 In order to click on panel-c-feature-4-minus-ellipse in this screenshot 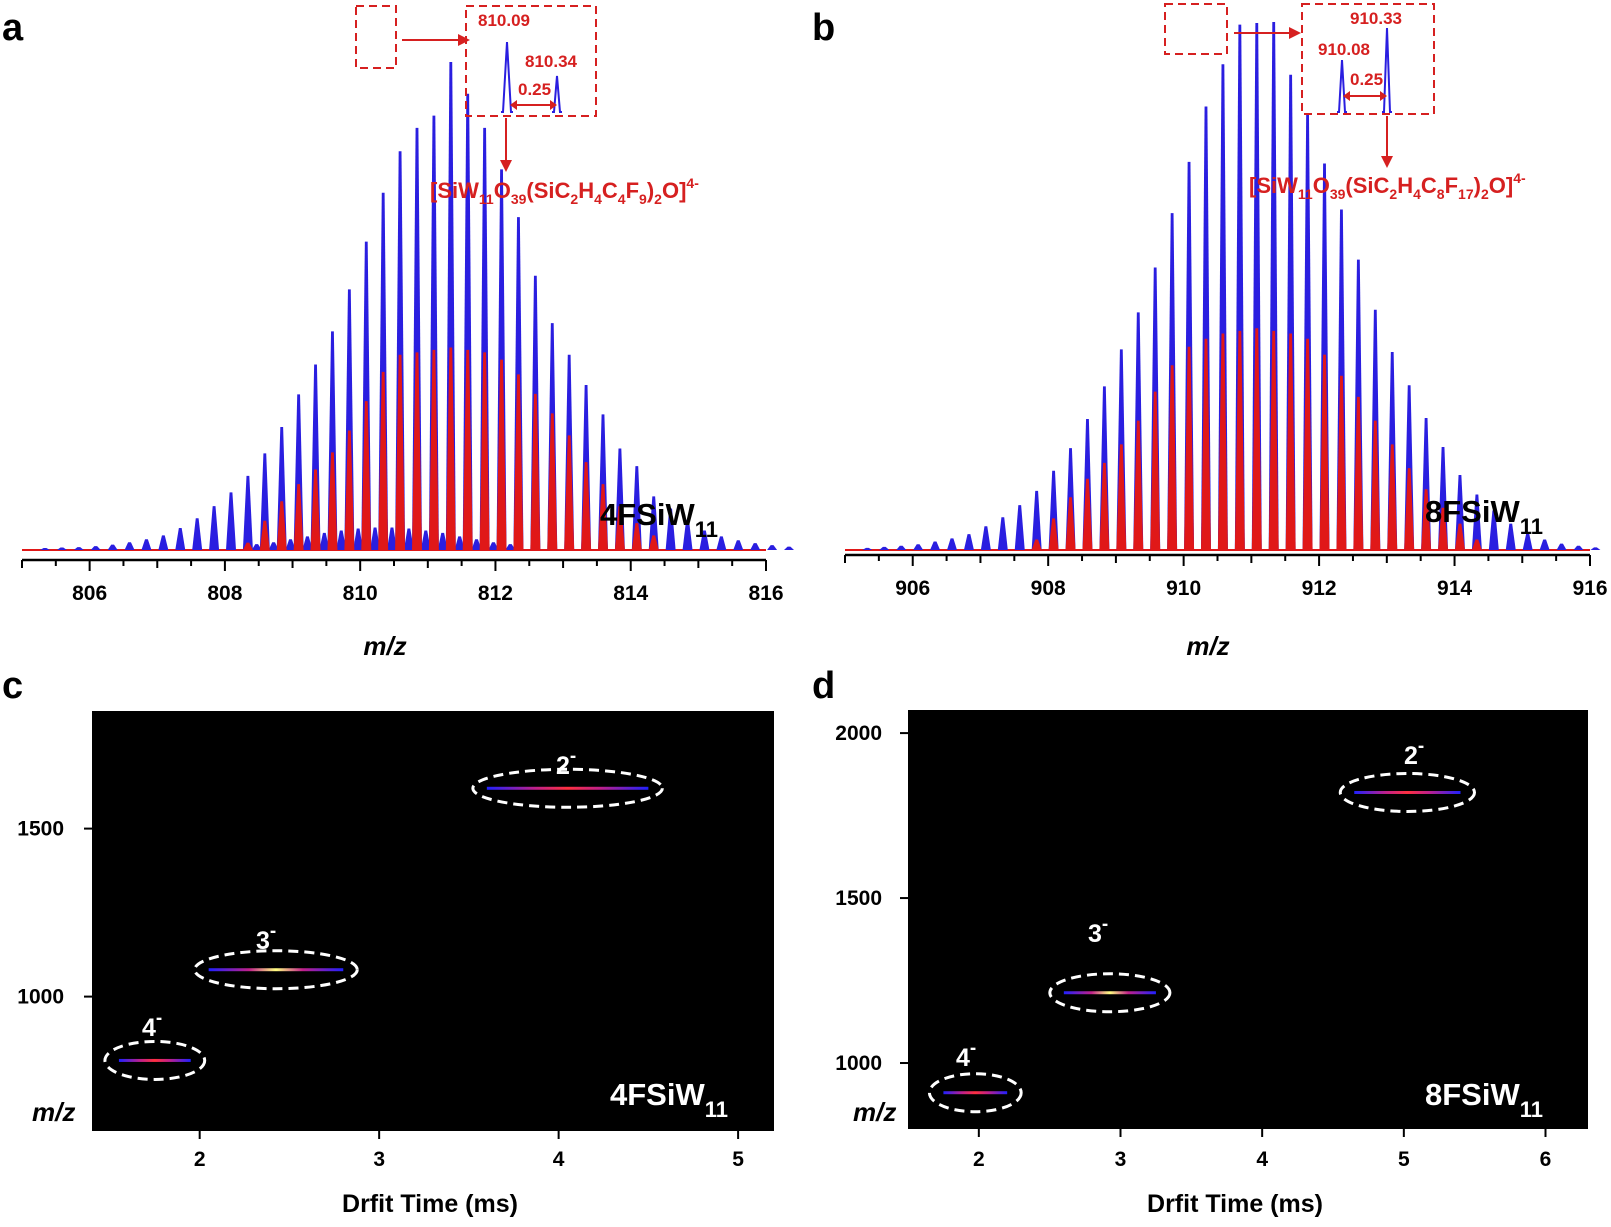, I will do `click(155, 1060)`.